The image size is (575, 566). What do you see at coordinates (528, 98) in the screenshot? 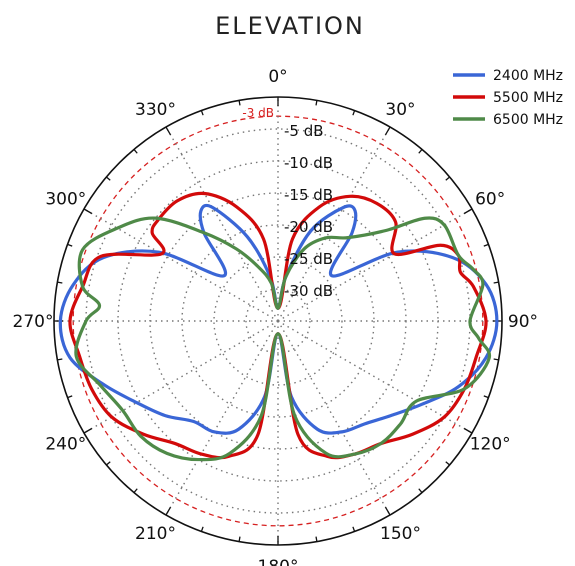
I see `legend-label-1: 5500 MHz` at bounding box center [528, 98].